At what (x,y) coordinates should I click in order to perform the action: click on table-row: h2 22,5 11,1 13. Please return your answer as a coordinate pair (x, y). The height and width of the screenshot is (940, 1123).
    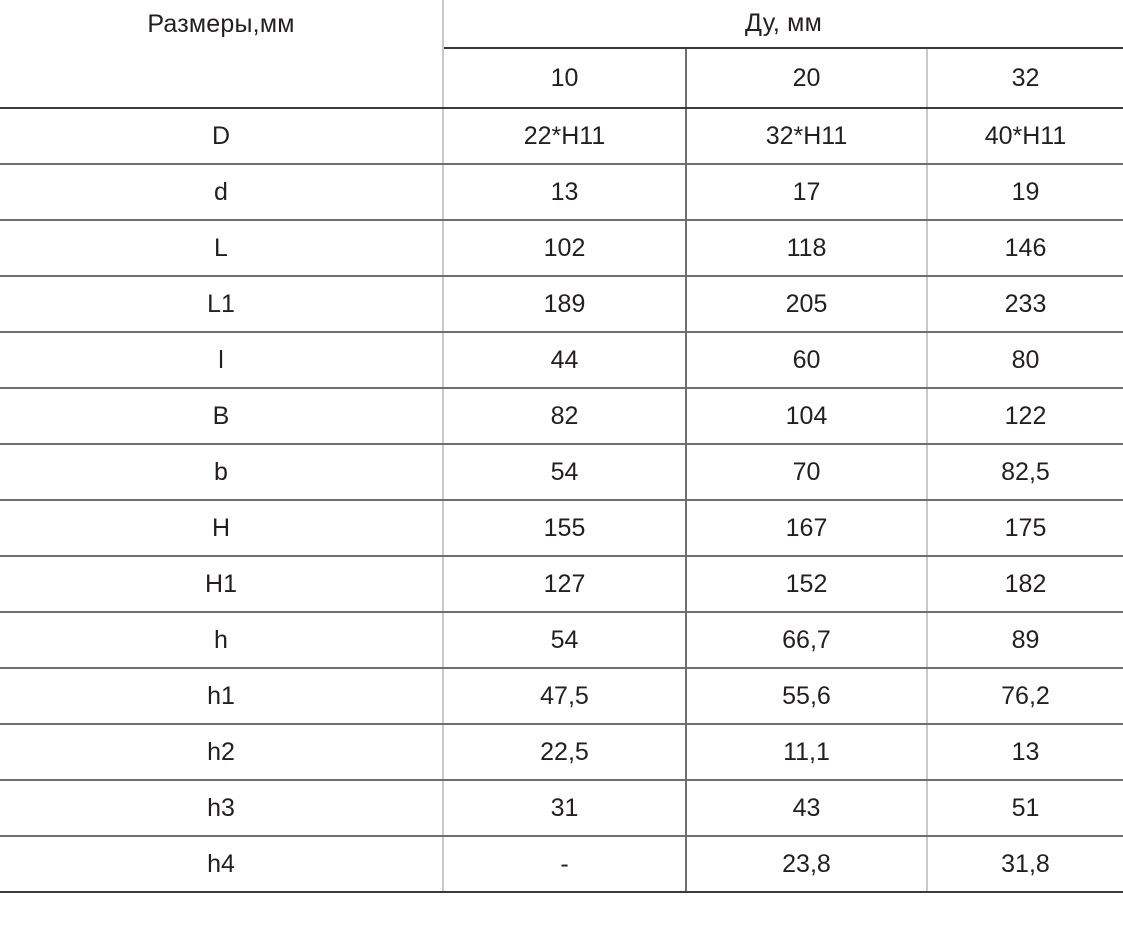
    Looking at the image, I should click on (561, 752).